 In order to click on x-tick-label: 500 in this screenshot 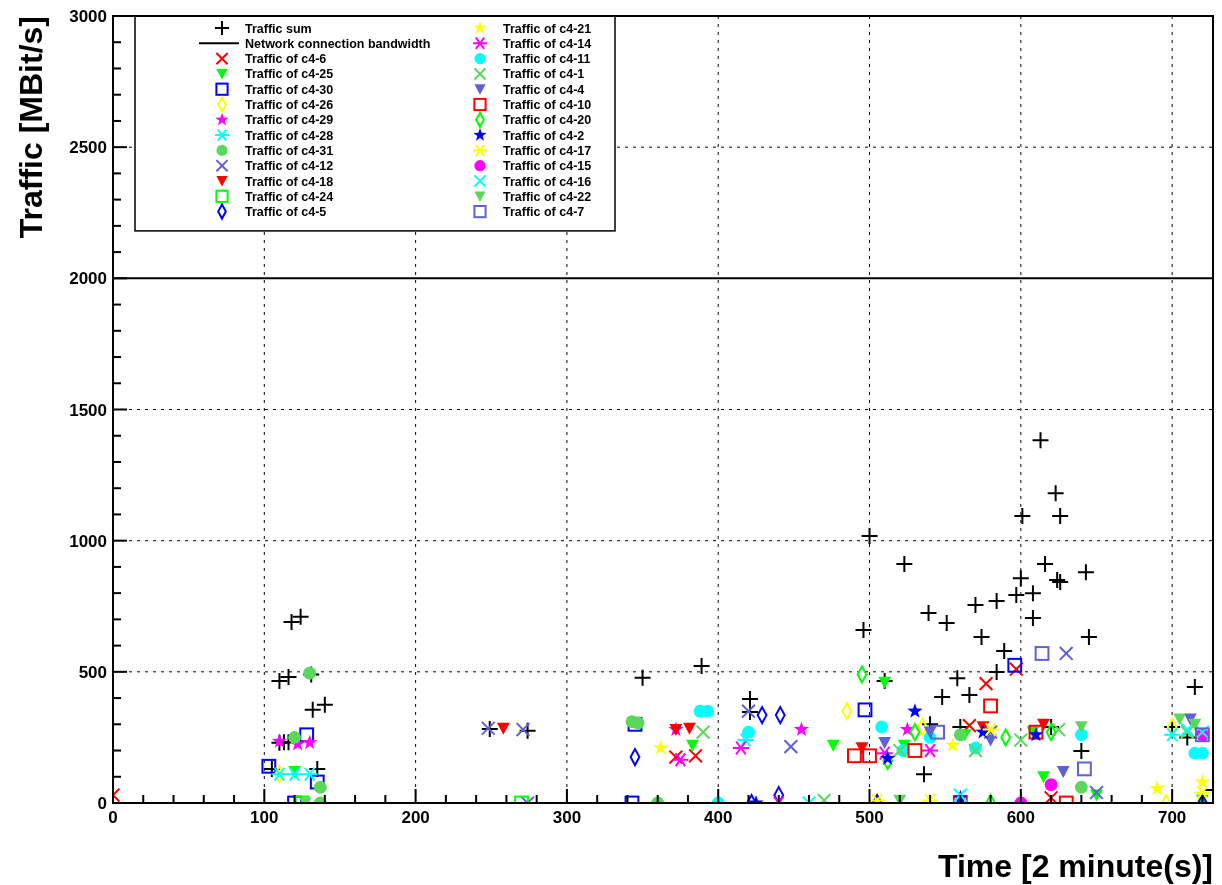, I will do `click(869, 817)`.